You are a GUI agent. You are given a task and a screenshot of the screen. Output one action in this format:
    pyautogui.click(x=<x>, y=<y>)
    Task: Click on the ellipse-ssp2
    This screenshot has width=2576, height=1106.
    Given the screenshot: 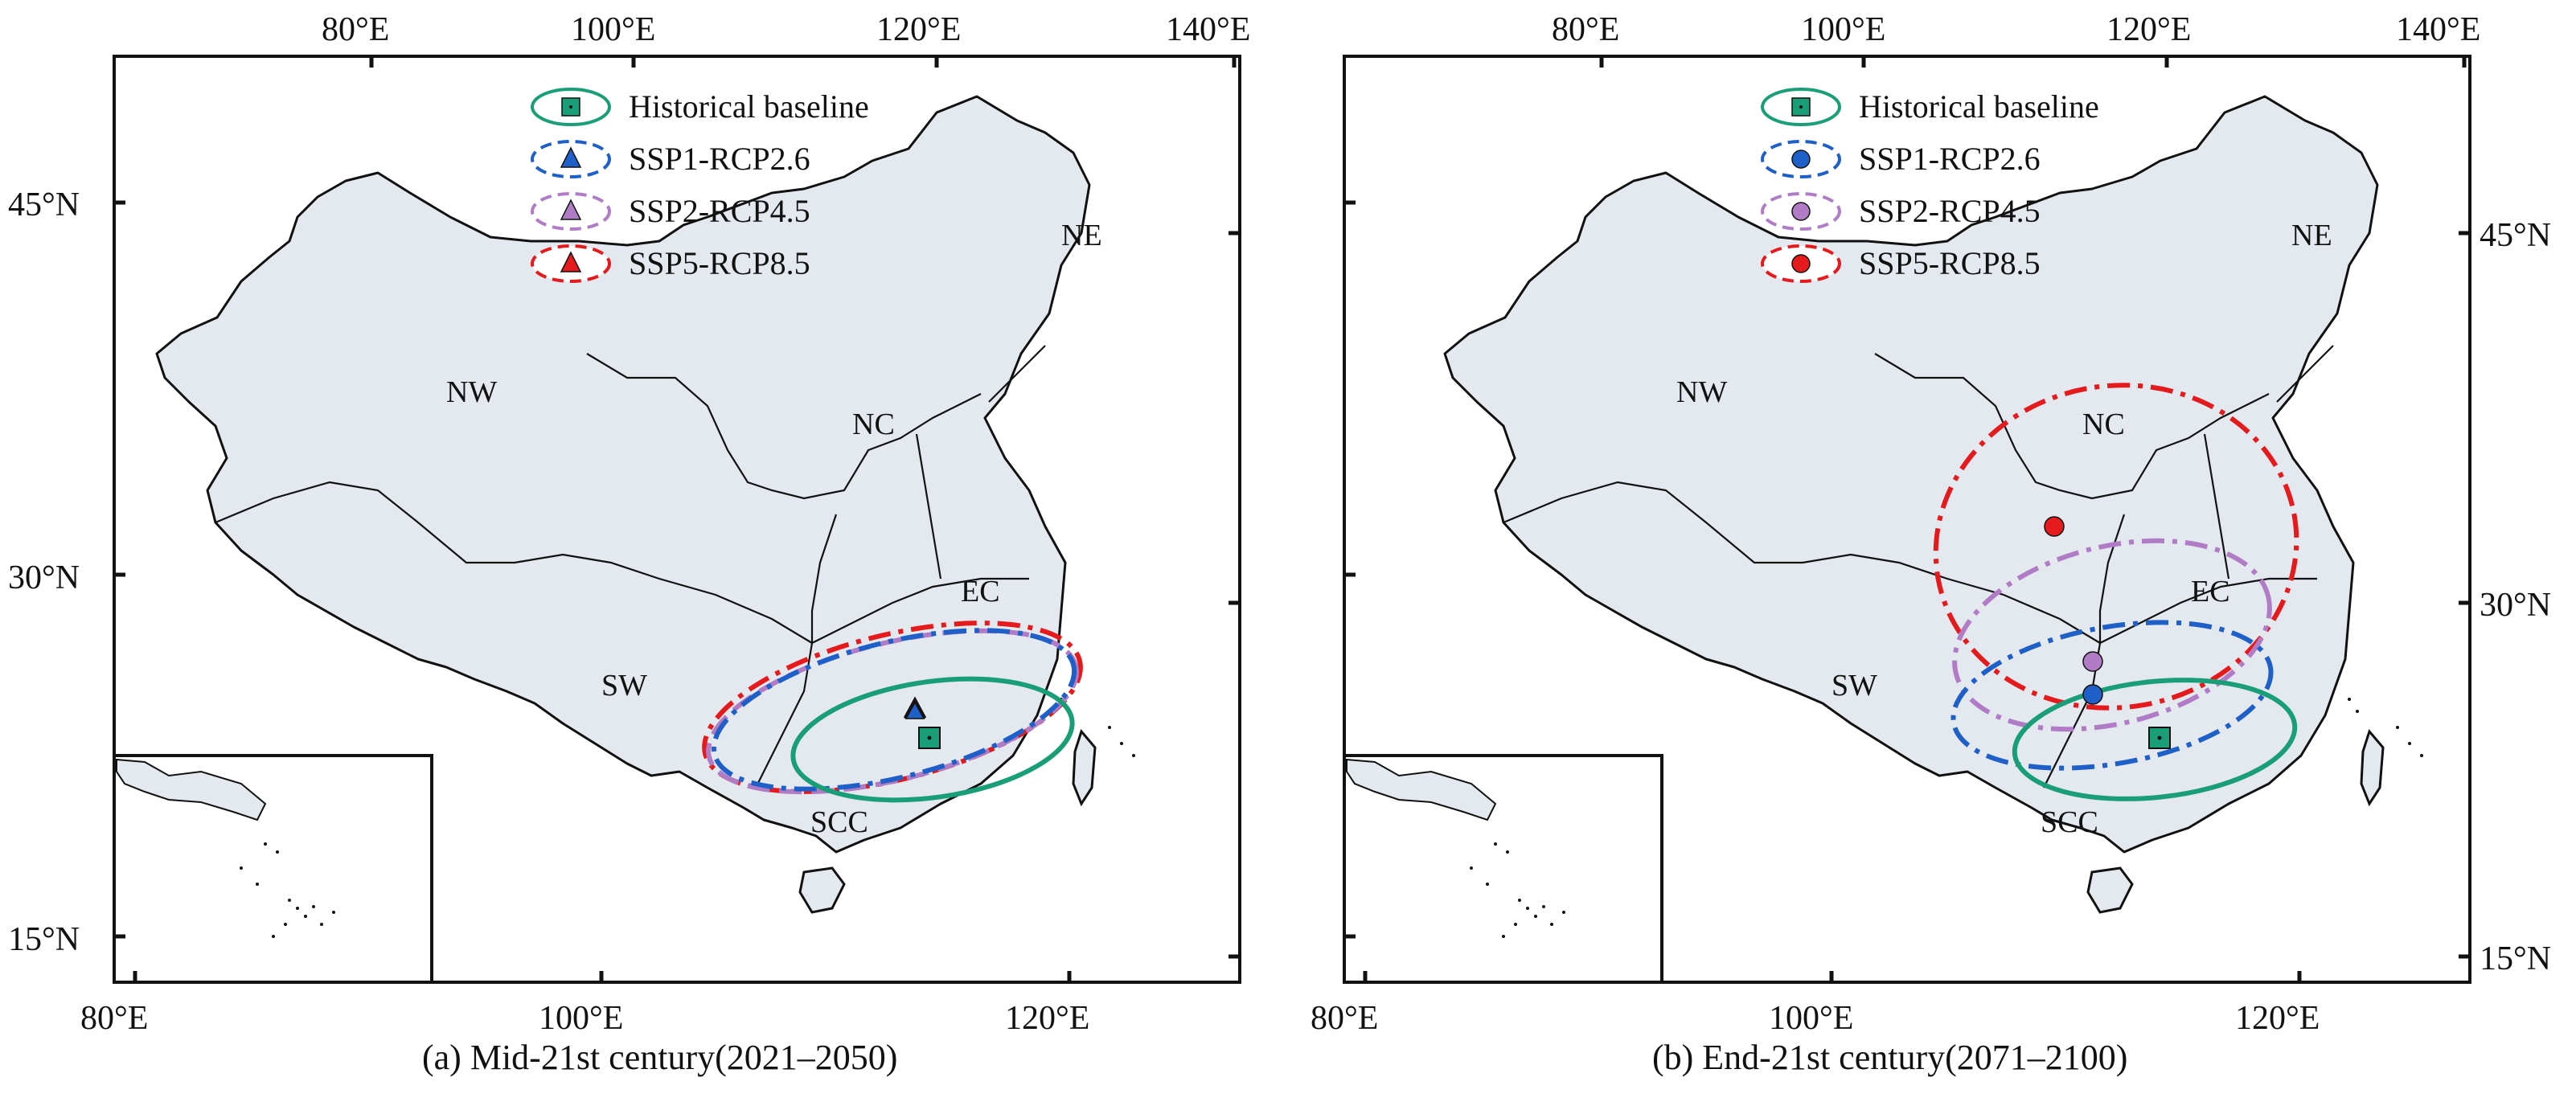 What is the action you would take?
    pyautogui.click(x=2112, y=635)
    